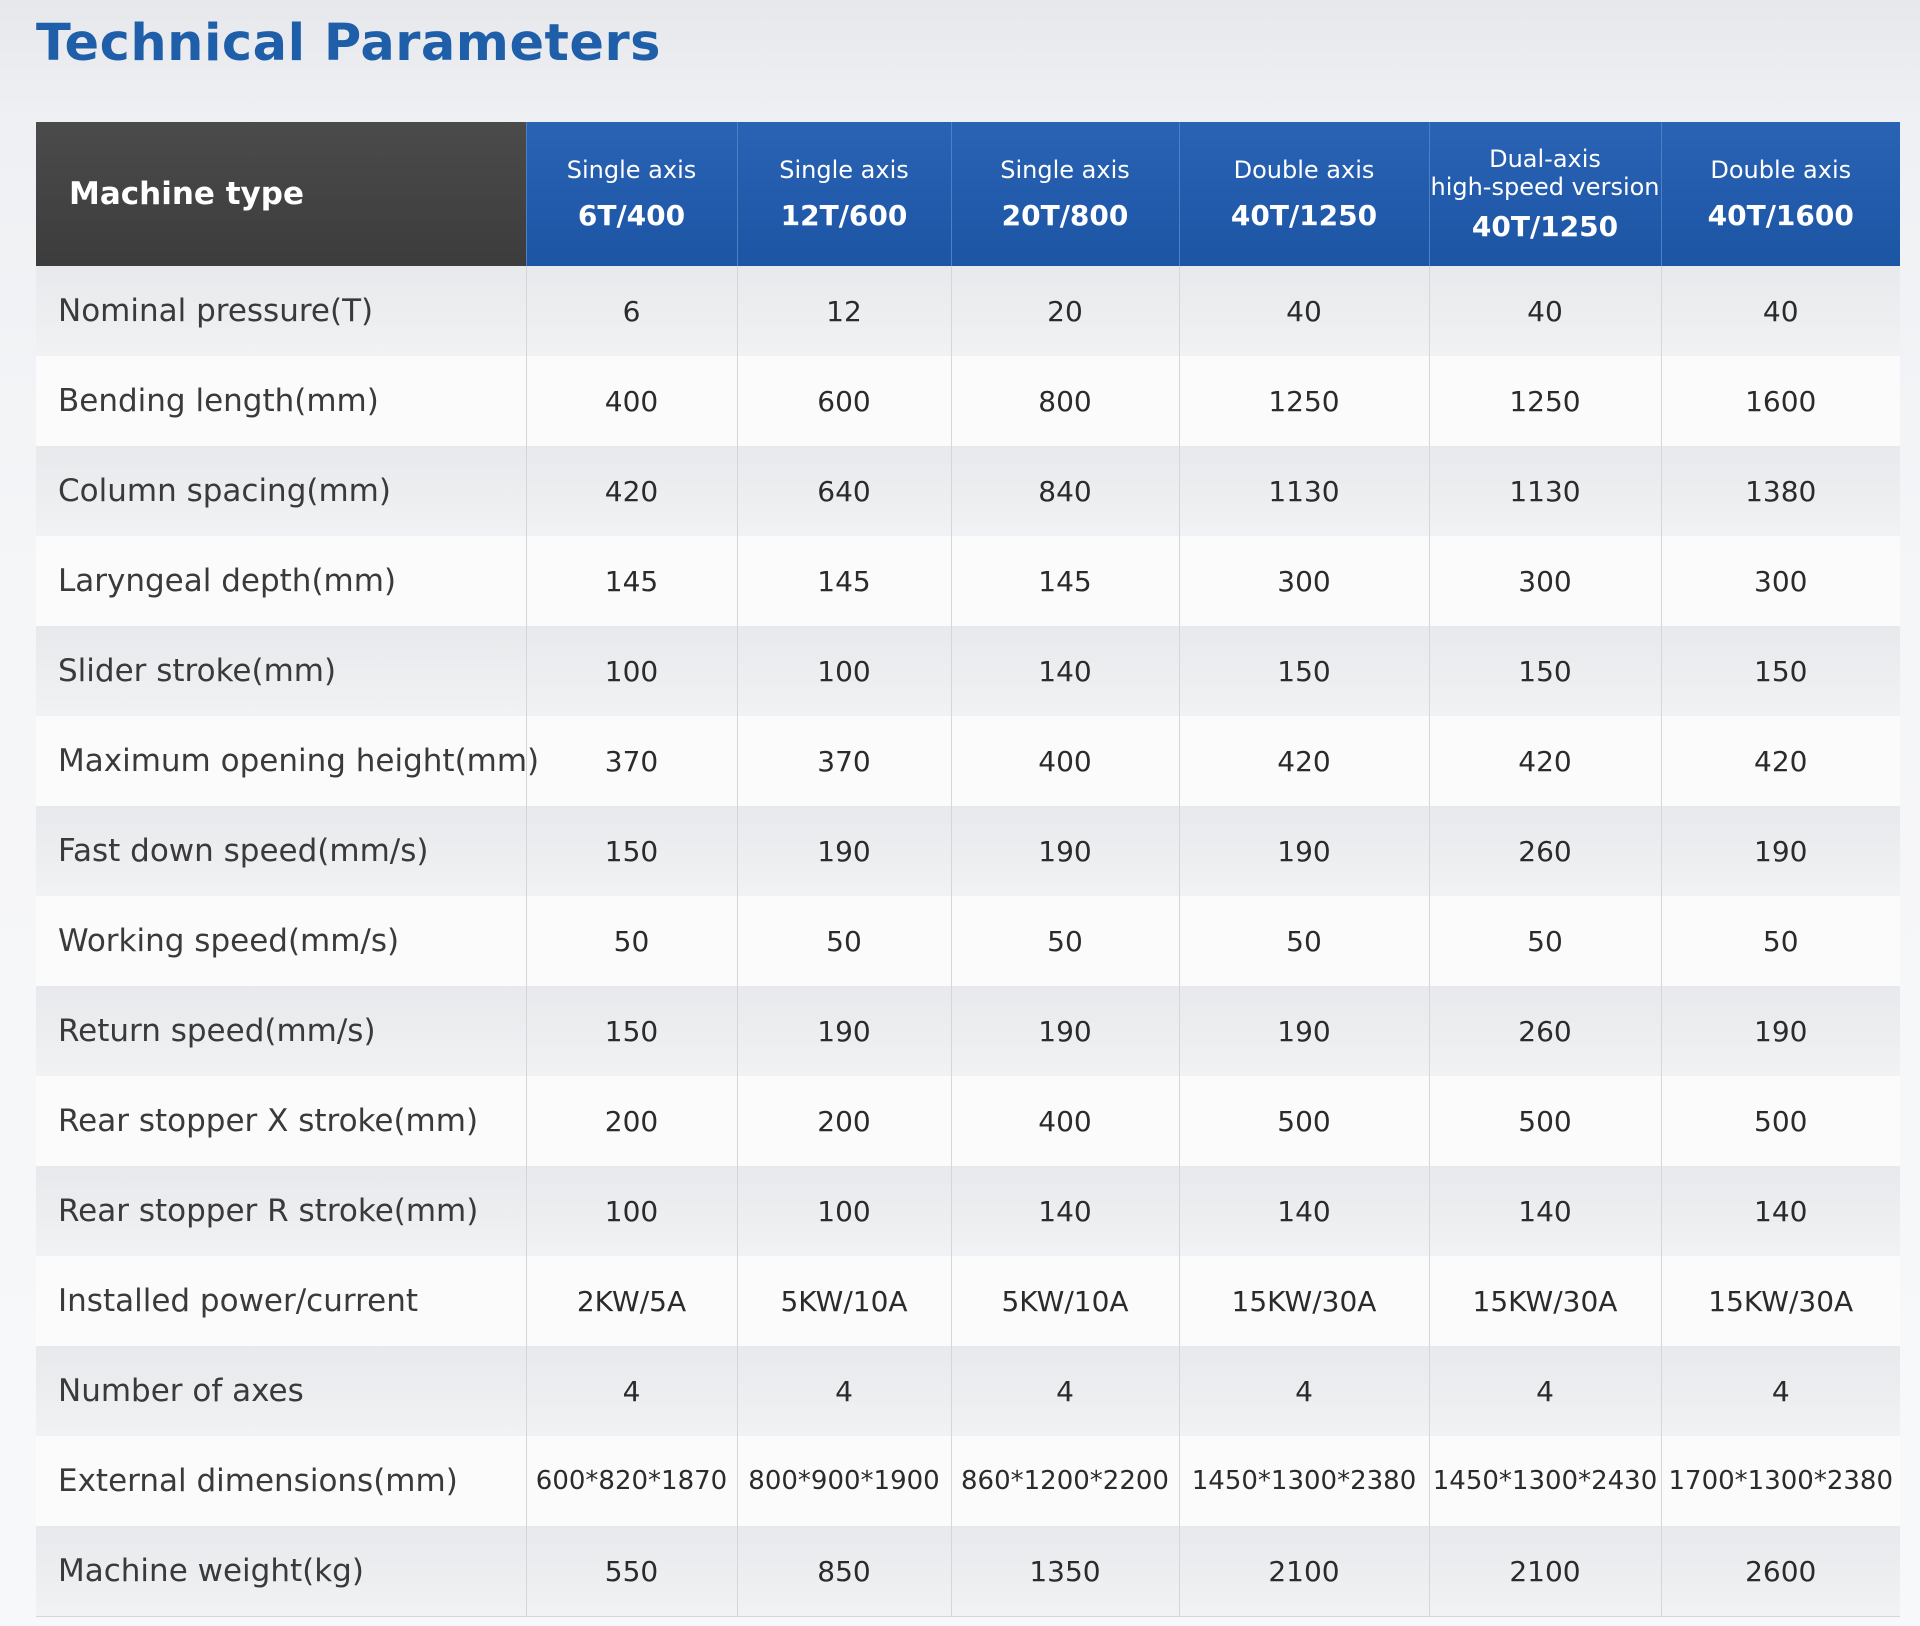 The width and height of the screenshot is (1920, 1626). Describe the element at coordinates (1545, 226) in the screenshot. I see `model-name: 40T/1250` at that location.